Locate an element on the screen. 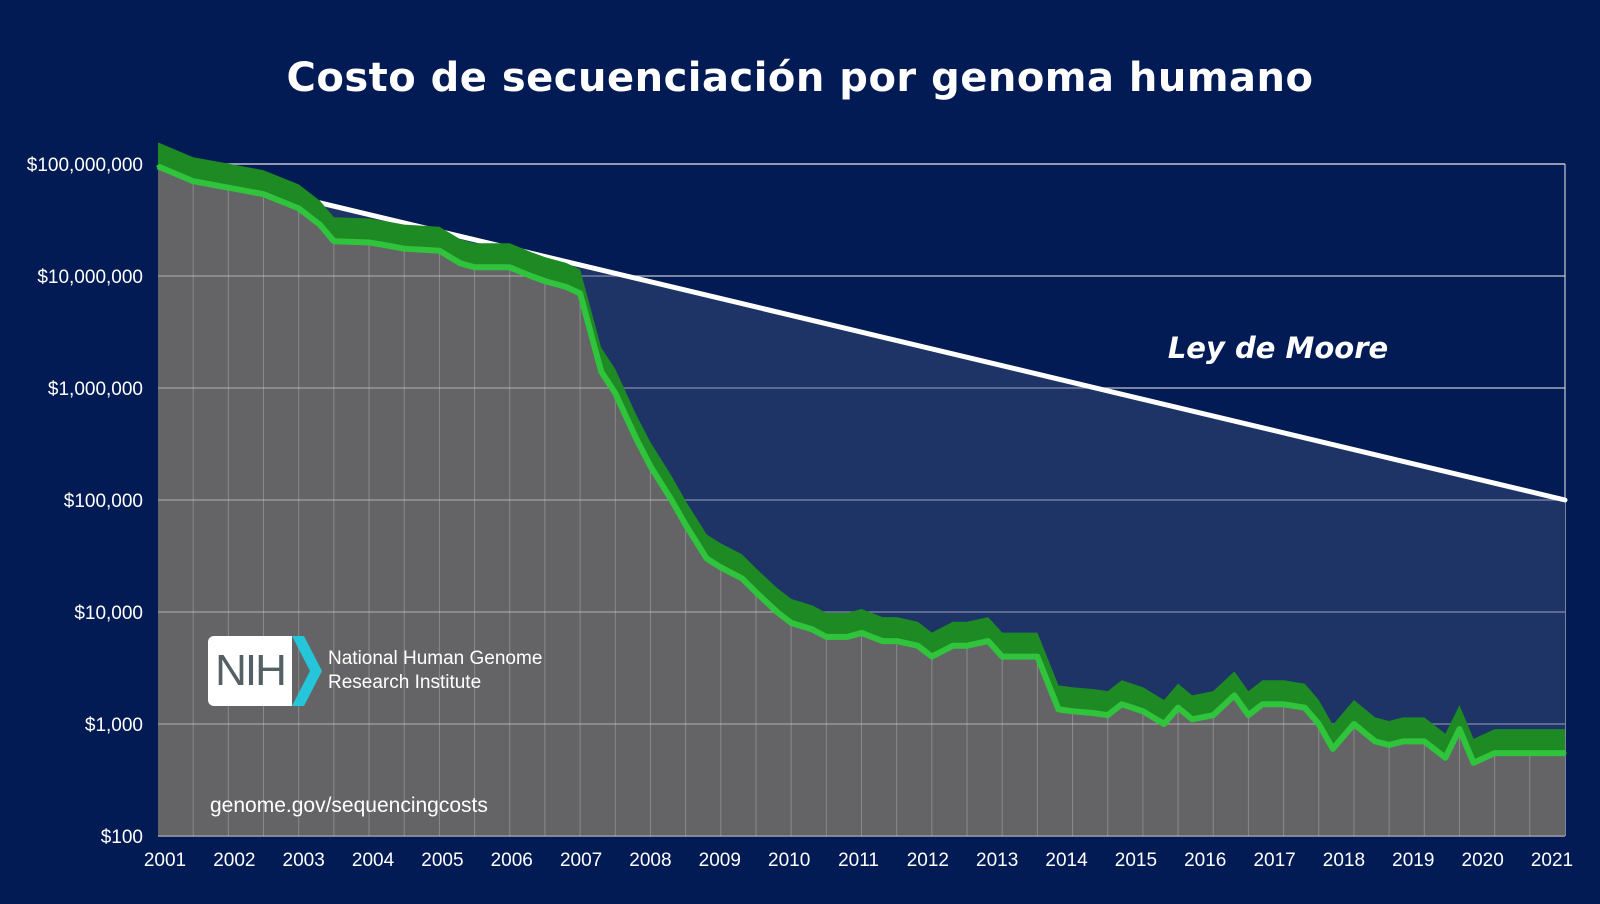 The height and width of the screenshot is (904, 1600). x-tick-label: 2001 is located at coordinates (165, 860).